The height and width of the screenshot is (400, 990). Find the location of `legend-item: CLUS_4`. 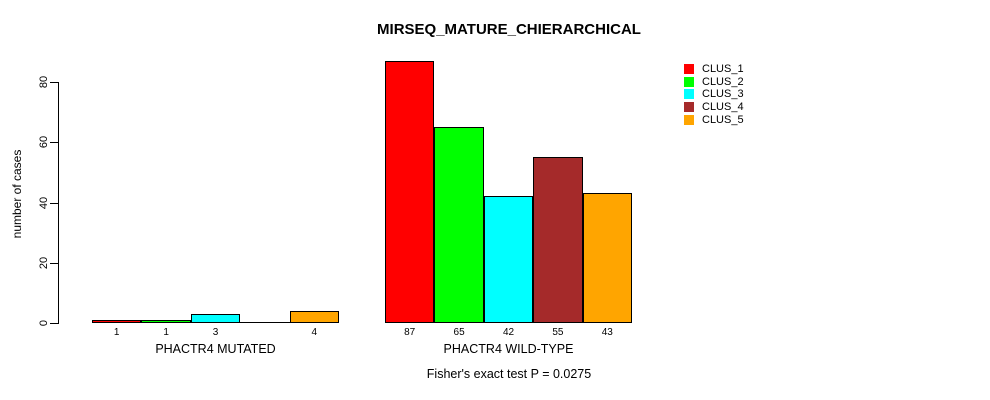

legend-item: CLUS_4 is located at coordinates (714, 107).